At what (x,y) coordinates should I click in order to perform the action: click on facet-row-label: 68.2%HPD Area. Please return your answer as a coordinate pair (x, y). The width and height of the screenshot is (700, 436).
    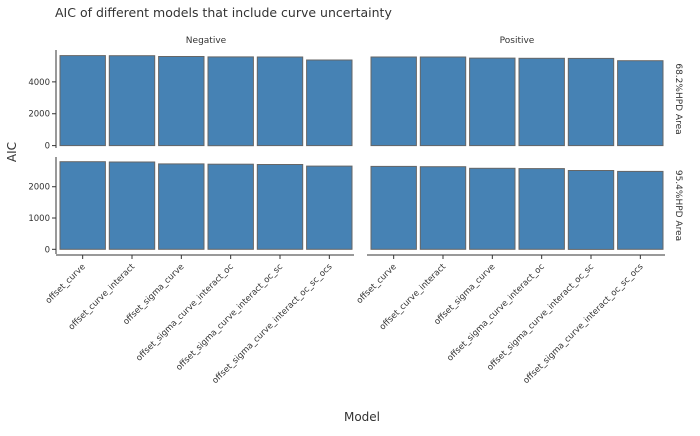
    Looking at the image, I should click on (678, 98).